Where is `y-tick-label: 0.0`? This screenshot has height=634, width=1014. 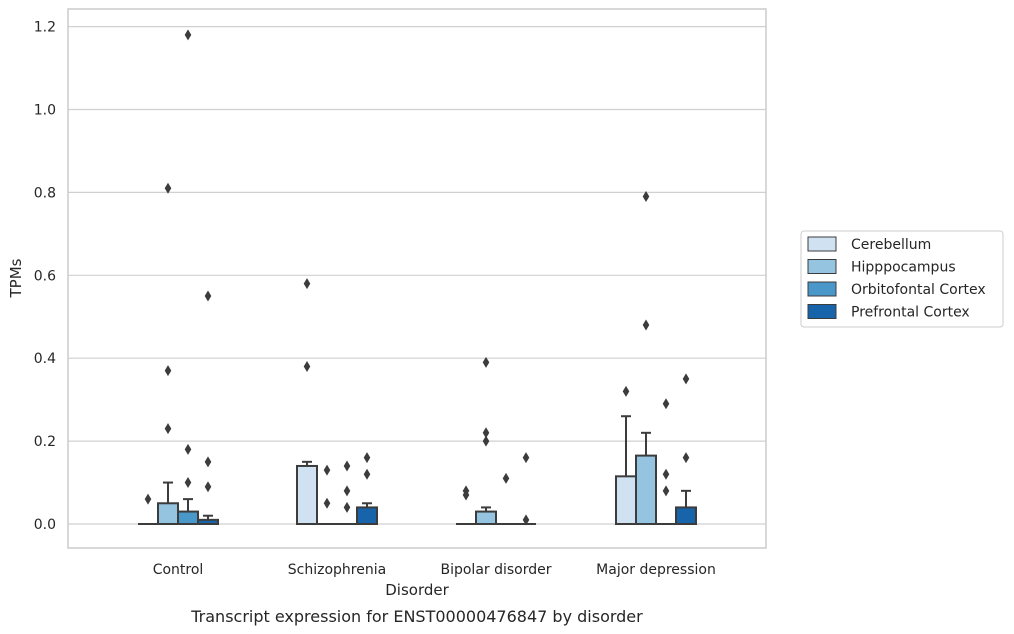
y-tick-label: 0.0 is located at coordinates (45, 525).